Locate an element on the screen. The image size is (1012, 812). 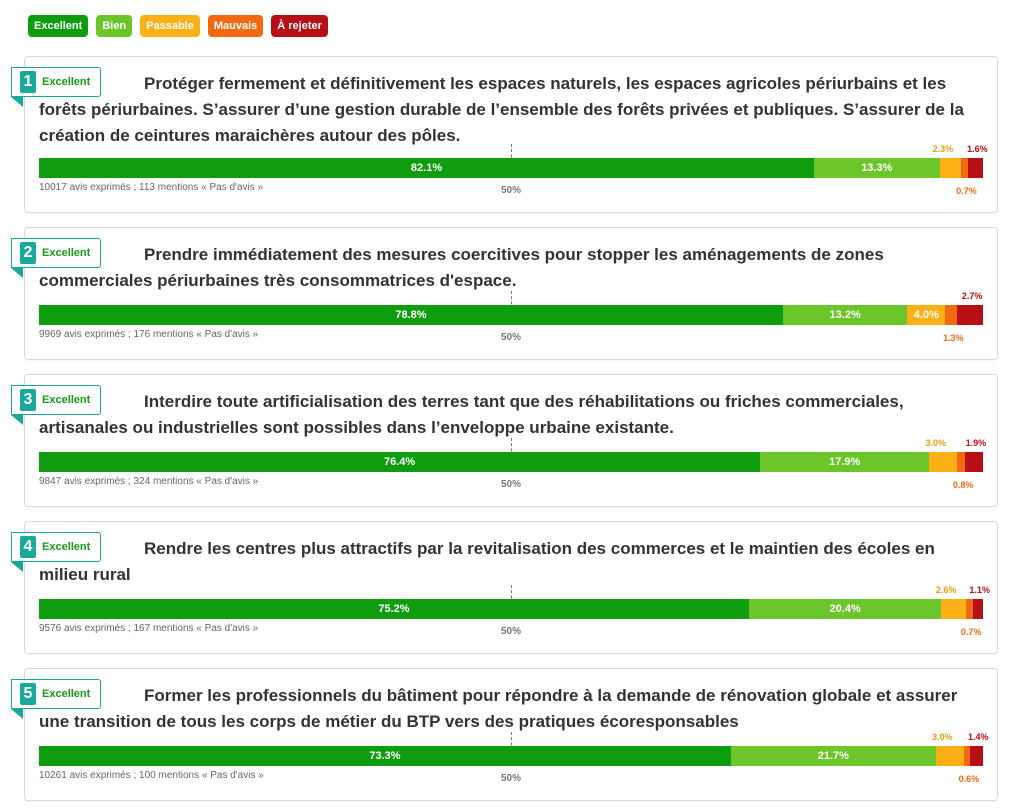
stacked-bar: 73.3% 21.7% is located at coordinates (511, 756).